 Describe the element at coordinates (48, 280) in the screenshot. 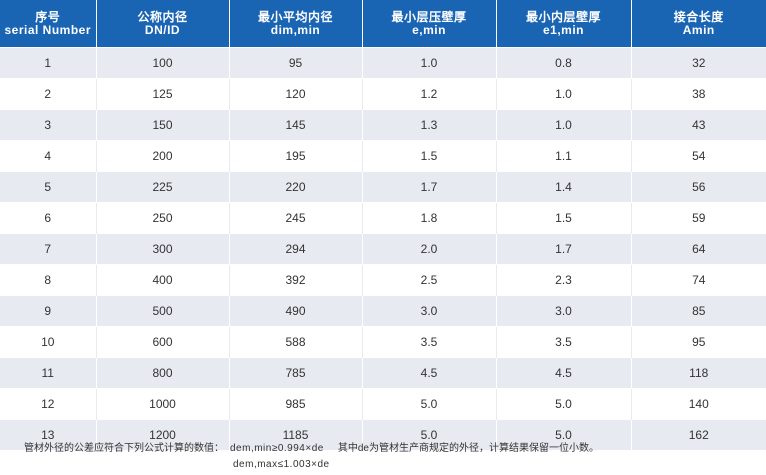

I see `table-cell: 8` at that location.